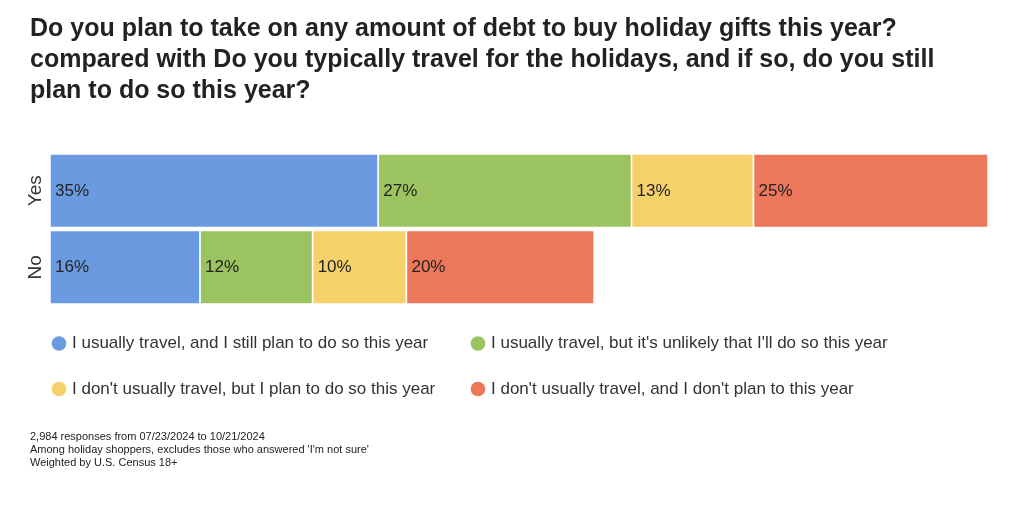 Image resolution: width=1024 pixels, height=507 pixels. I want to click on text: Among holiday shoppers, excludes those who answered 'I'm not sure', so click(199, 449).